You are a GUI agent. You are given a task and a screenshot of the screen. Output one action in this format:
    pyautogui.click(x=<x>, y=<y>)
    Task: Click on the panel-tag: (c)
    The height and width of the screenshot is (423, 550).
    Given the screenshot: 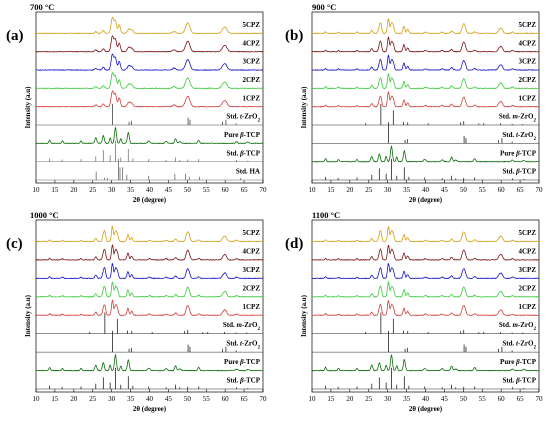 What is the action you would take?
    pyautogui.click(x=14, y=244)
    